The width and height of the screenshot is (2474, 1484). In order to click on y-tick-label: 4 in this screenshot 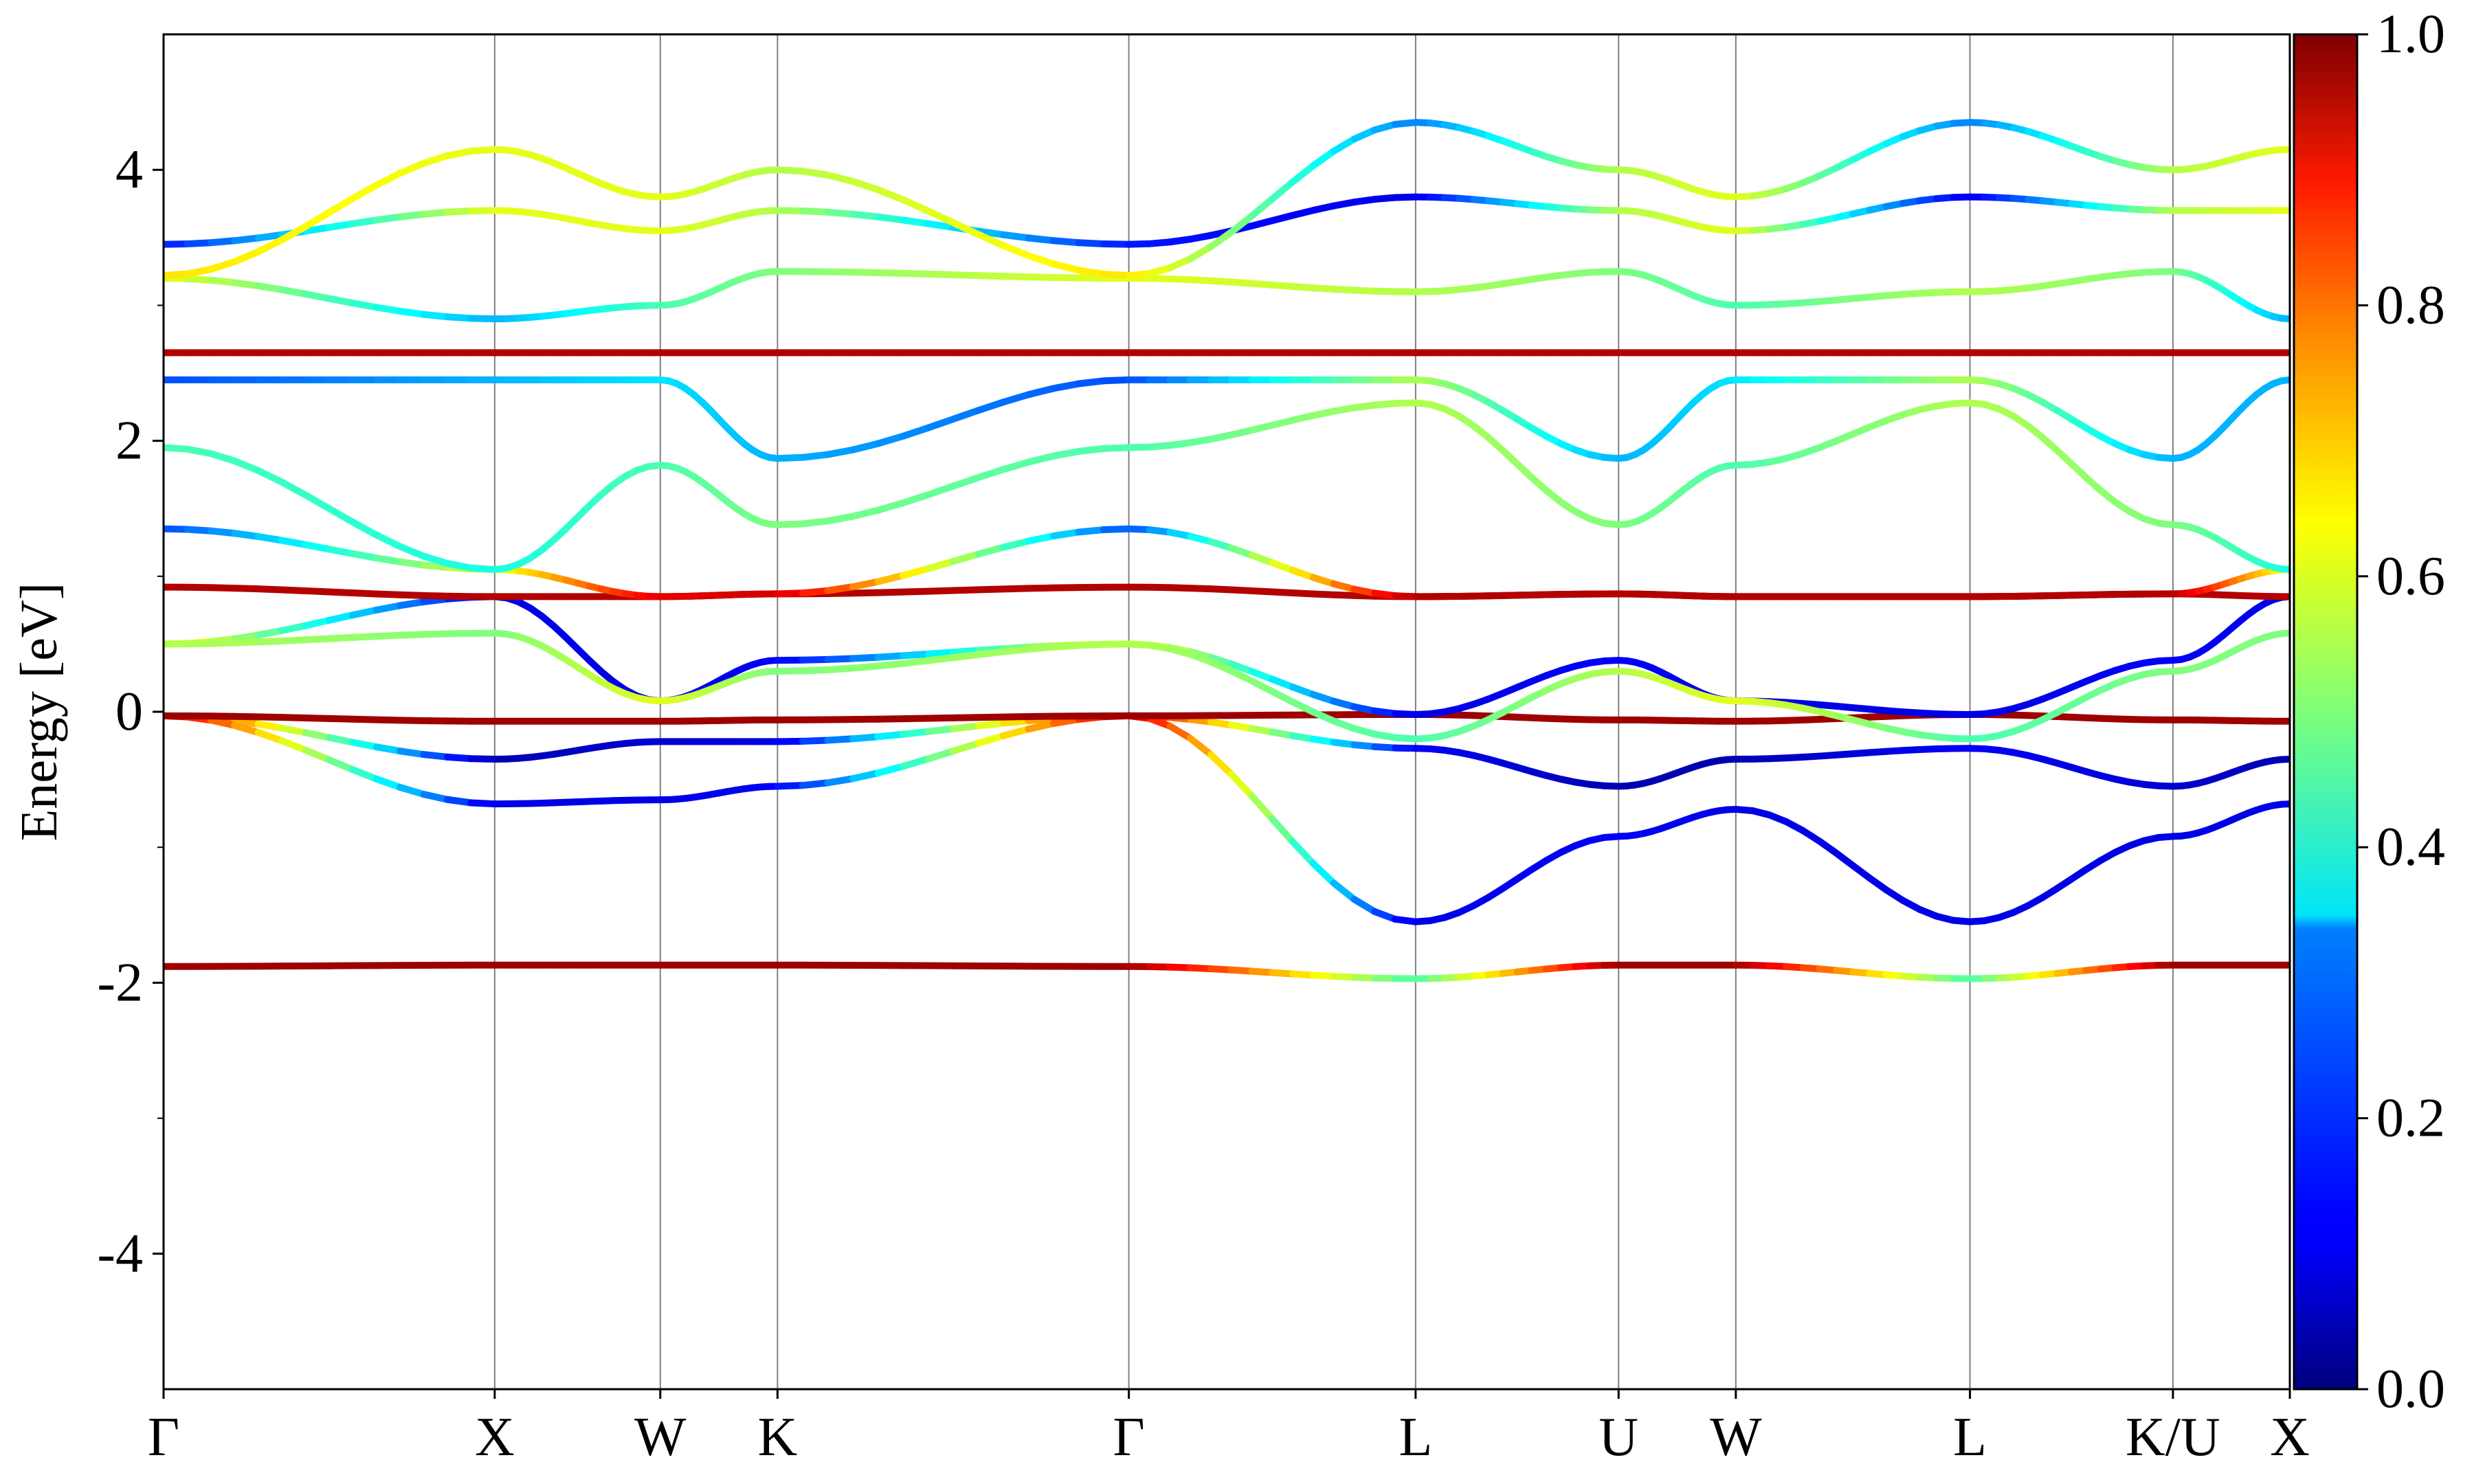, I will do `click(129, 169)`.